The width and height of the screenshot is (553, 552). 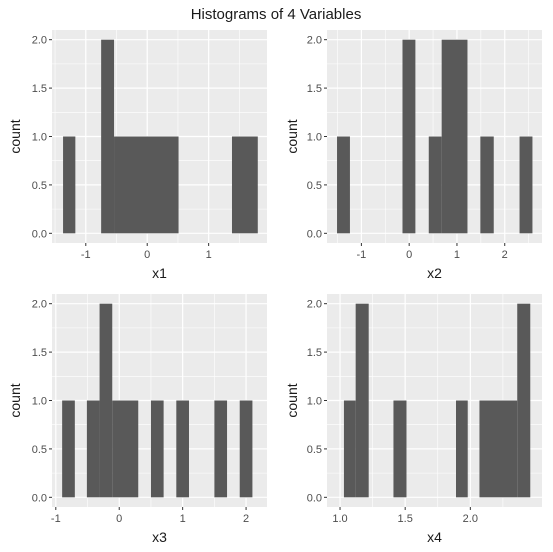 What do you see at coordinates (159, 273) in the screenshot?
I see `x-axis-title: x1` at bounding box center [159, 273].